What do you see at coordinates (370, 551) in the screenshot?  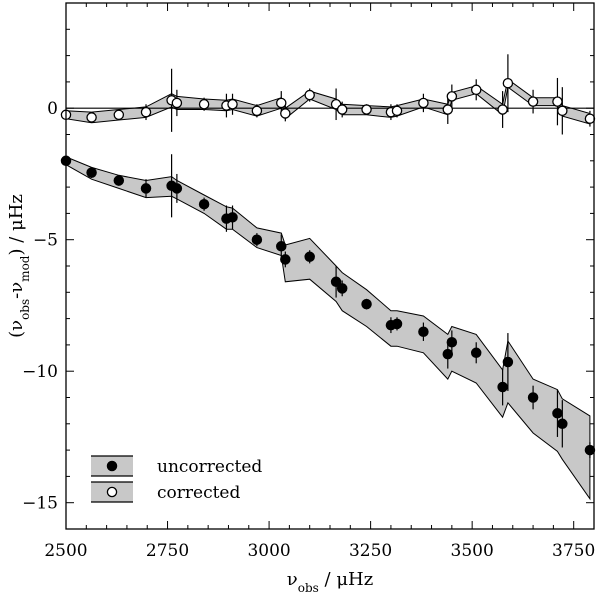 I see `x-tick-label: 3250` at bounding box center [370, 551].